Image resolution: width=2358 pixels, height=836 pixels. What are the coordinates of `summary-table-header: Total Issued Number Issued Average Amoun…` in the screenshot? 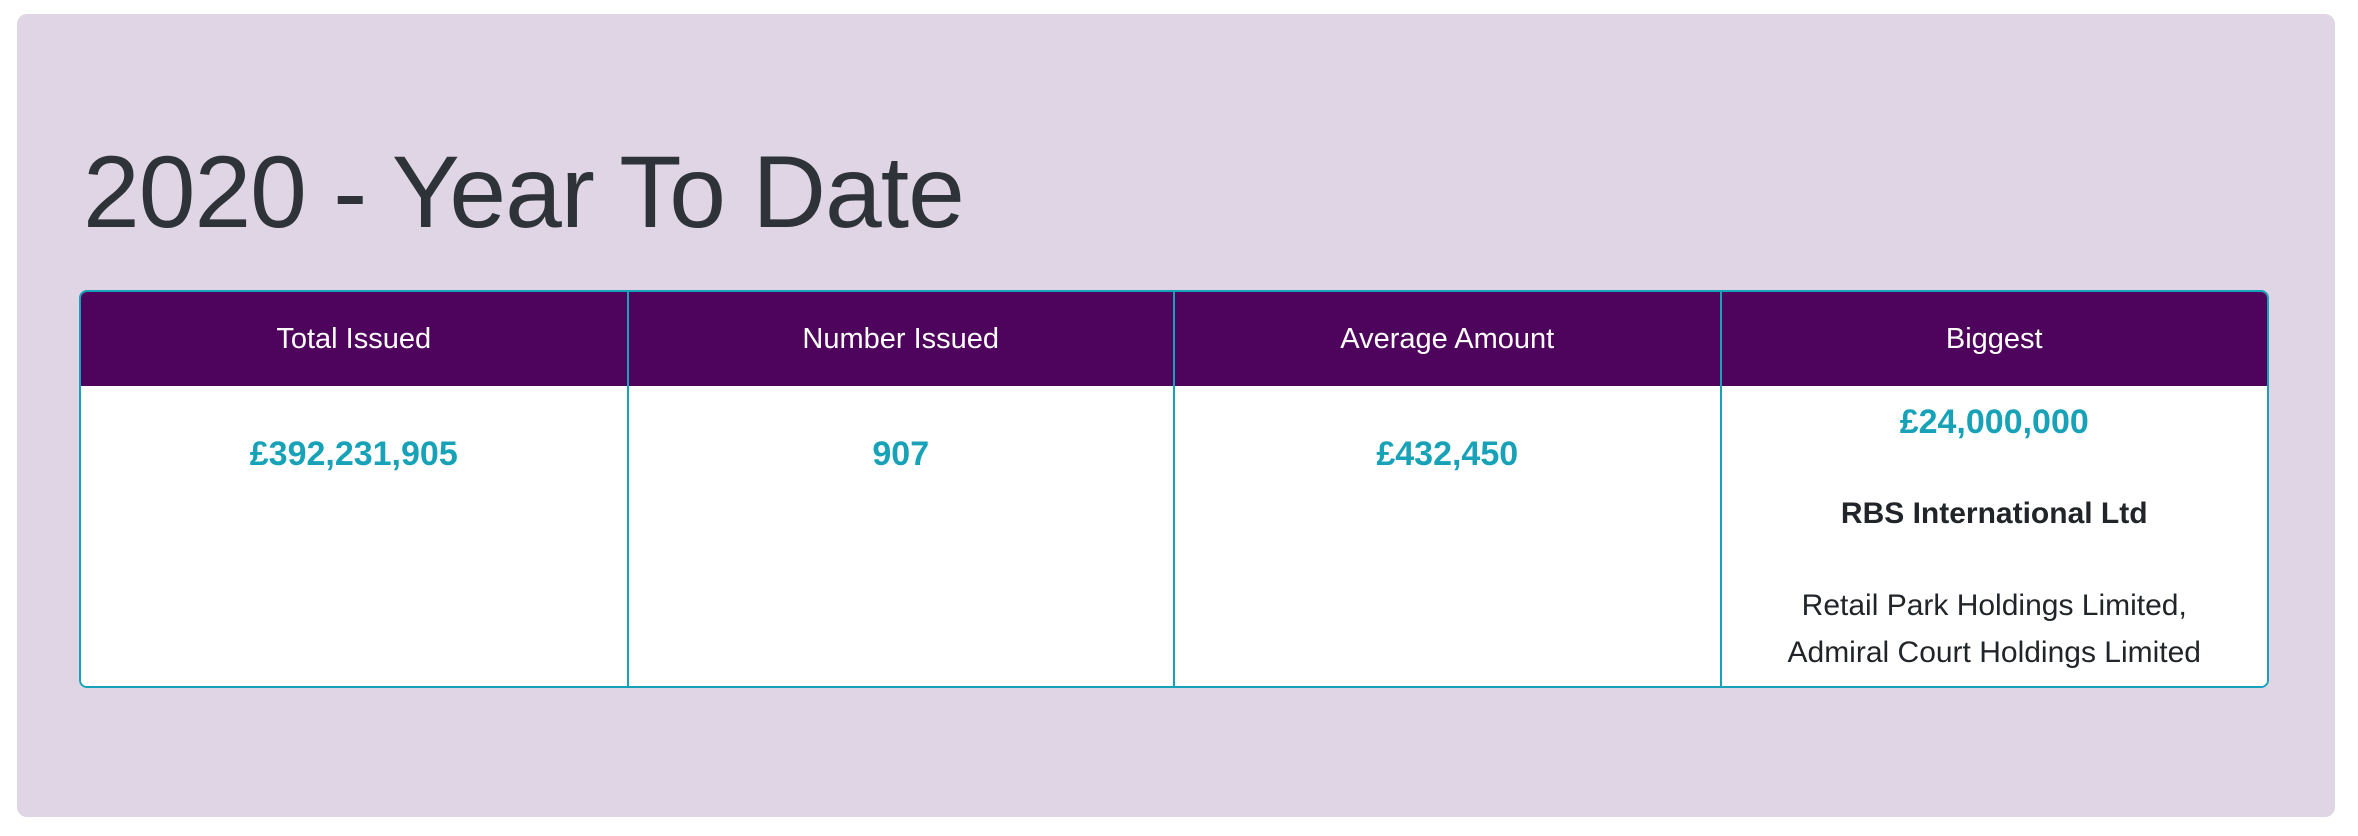 It's located at (1174, 339).